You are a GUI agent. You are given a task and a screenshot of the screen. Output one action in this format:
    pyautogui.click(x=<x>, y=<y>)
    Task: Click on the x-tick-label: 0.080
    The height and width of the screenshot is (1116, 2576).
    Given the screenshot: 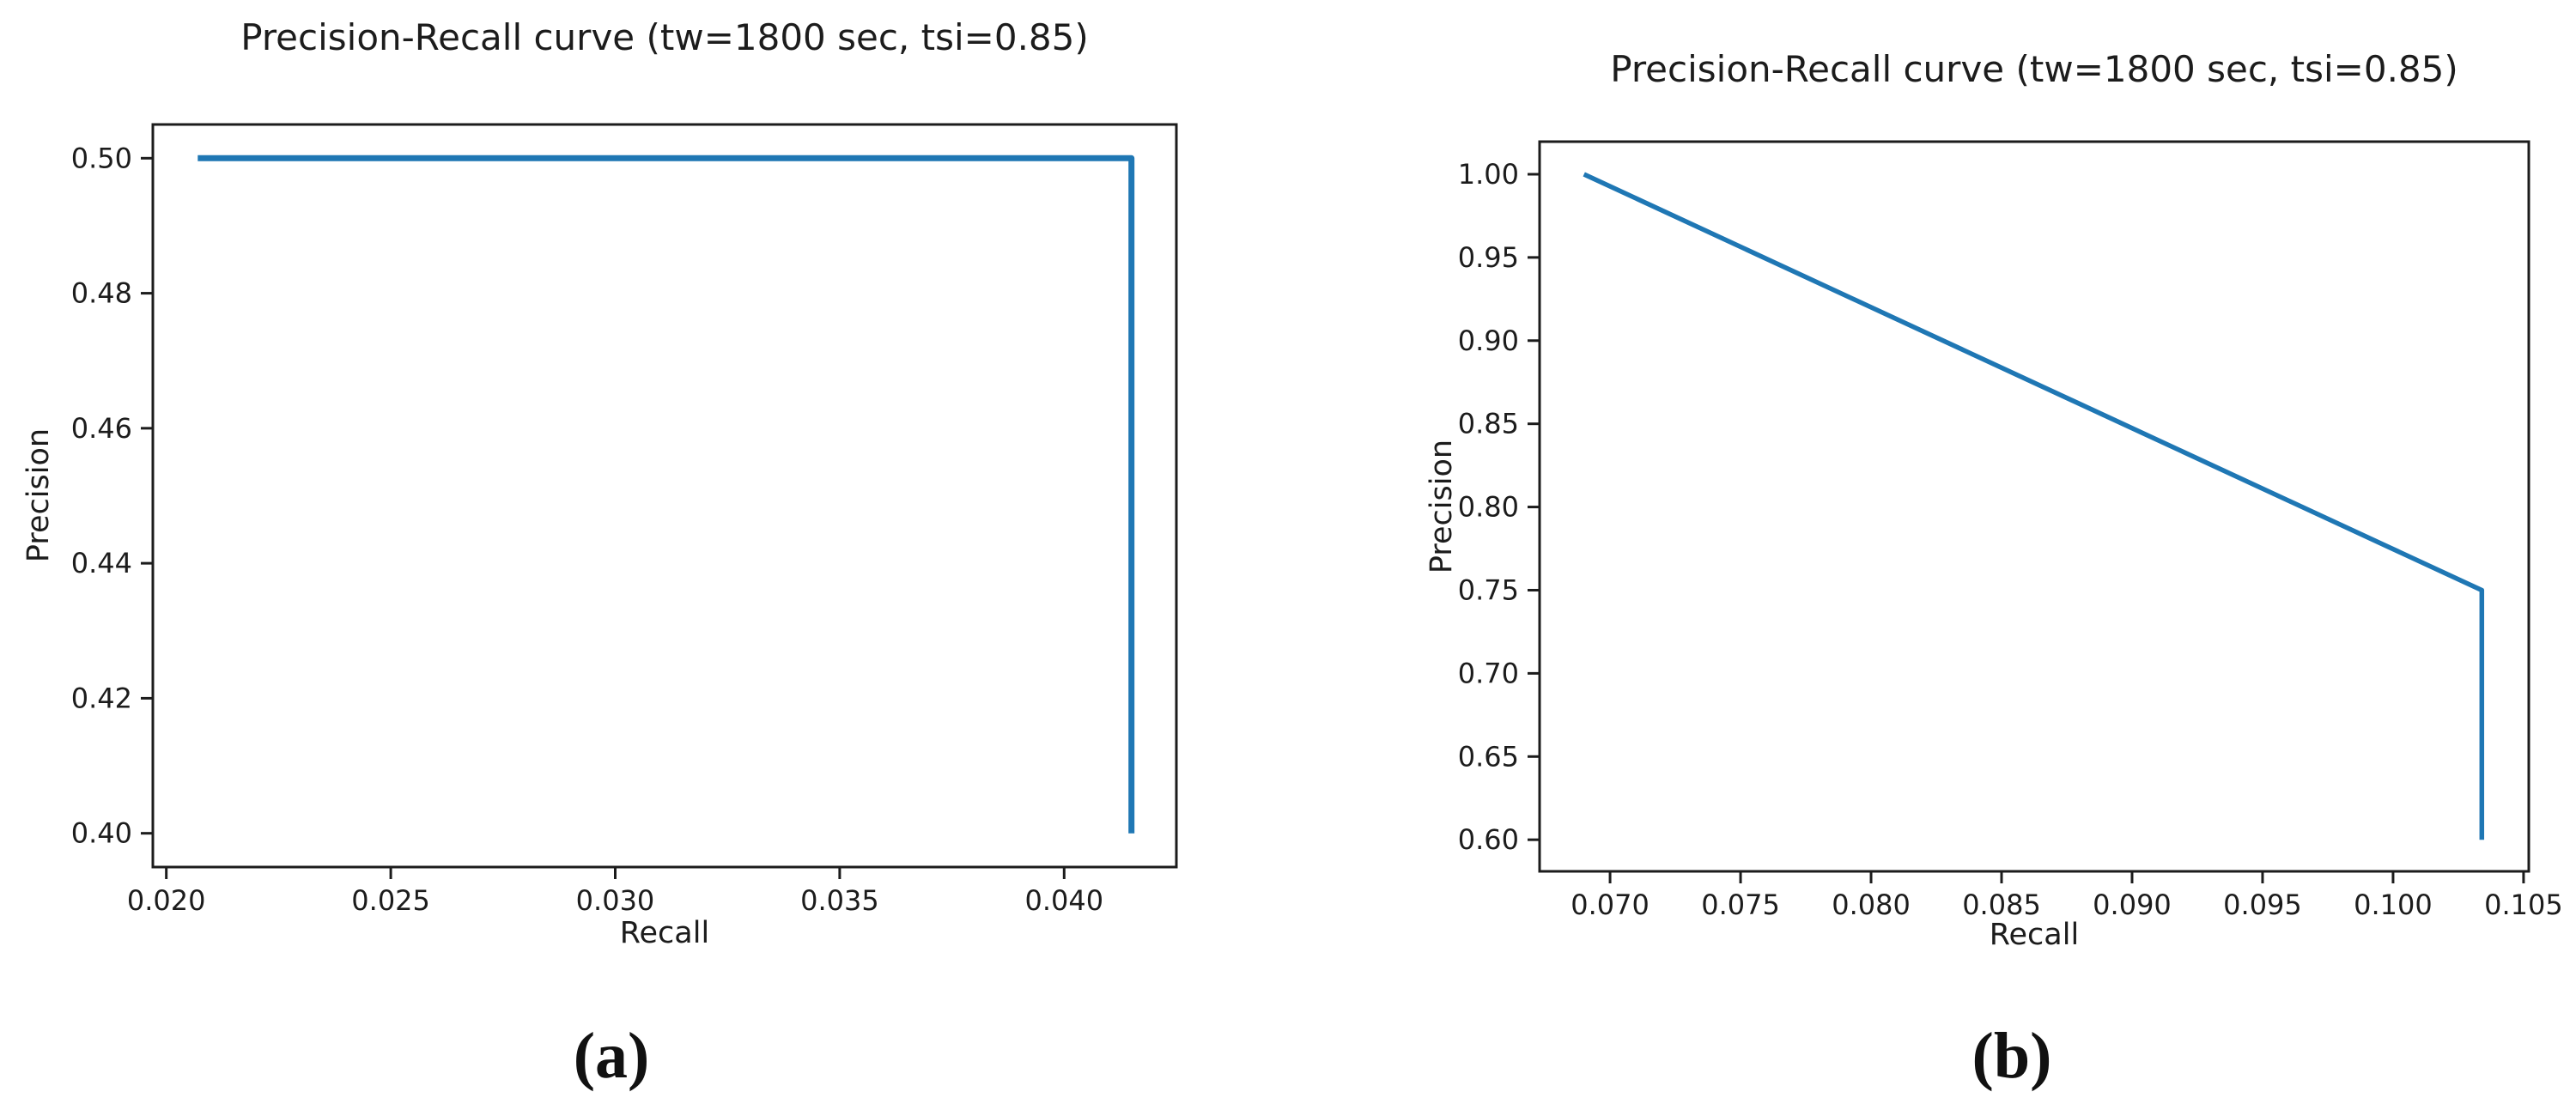 What is the action you would take?
    pyautogui.click(x=1872, y=905)
    